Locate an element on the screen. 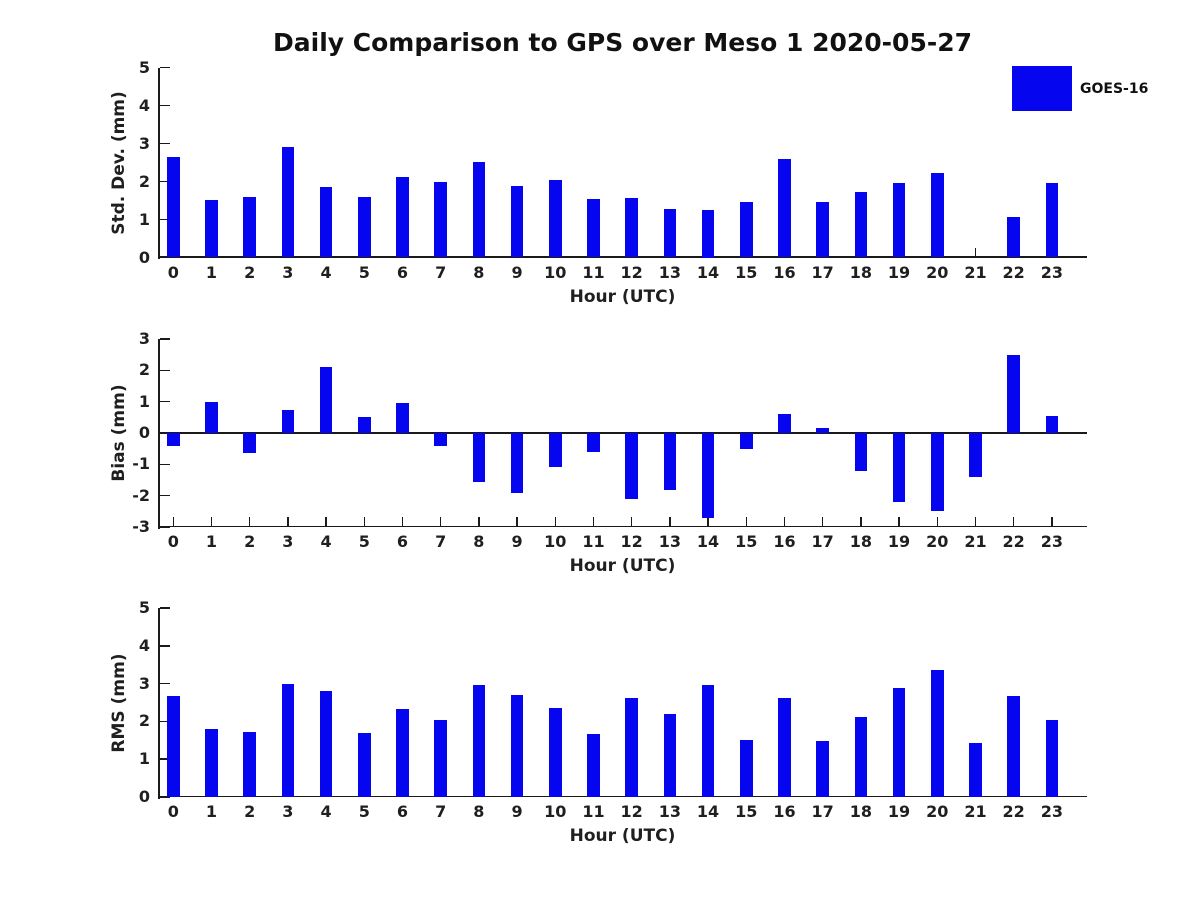  x-axis-label-rms: Hour (UTC) is located at coordinates (622, 836).